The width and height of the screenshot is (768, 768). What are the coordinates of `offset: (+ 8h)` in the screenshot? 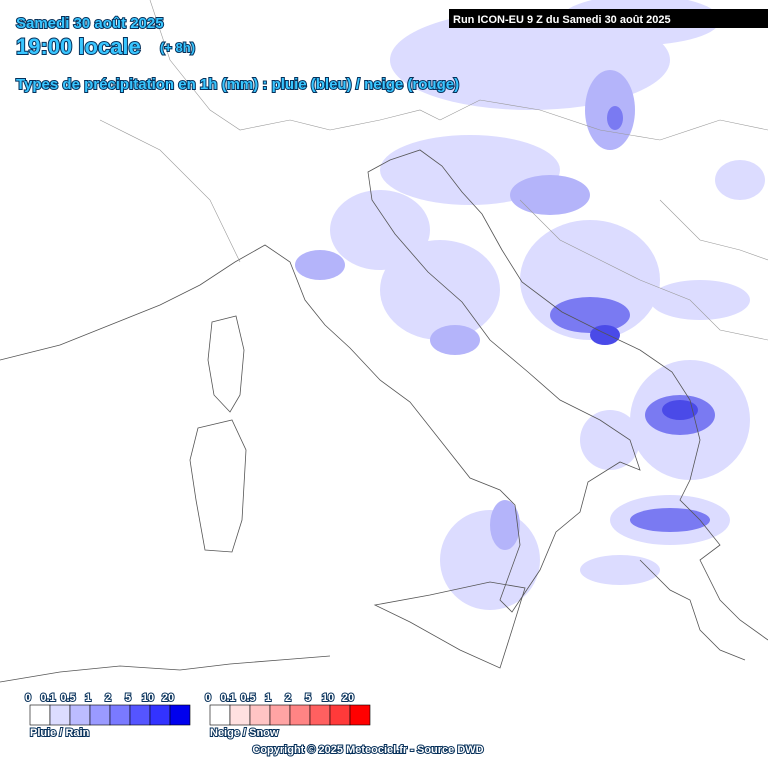 It's located at (177, 47).